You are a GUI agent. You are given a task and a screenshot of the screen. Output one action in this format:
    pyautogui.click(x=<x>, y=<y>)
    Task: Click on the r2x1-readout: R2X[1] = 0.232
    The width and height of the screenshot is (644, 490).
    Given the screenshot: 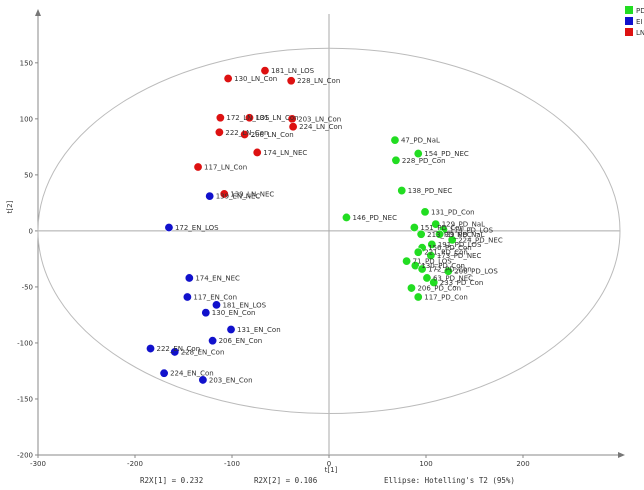 What is the action you would take?
    pyautogui.click(x=171, y=480)
    